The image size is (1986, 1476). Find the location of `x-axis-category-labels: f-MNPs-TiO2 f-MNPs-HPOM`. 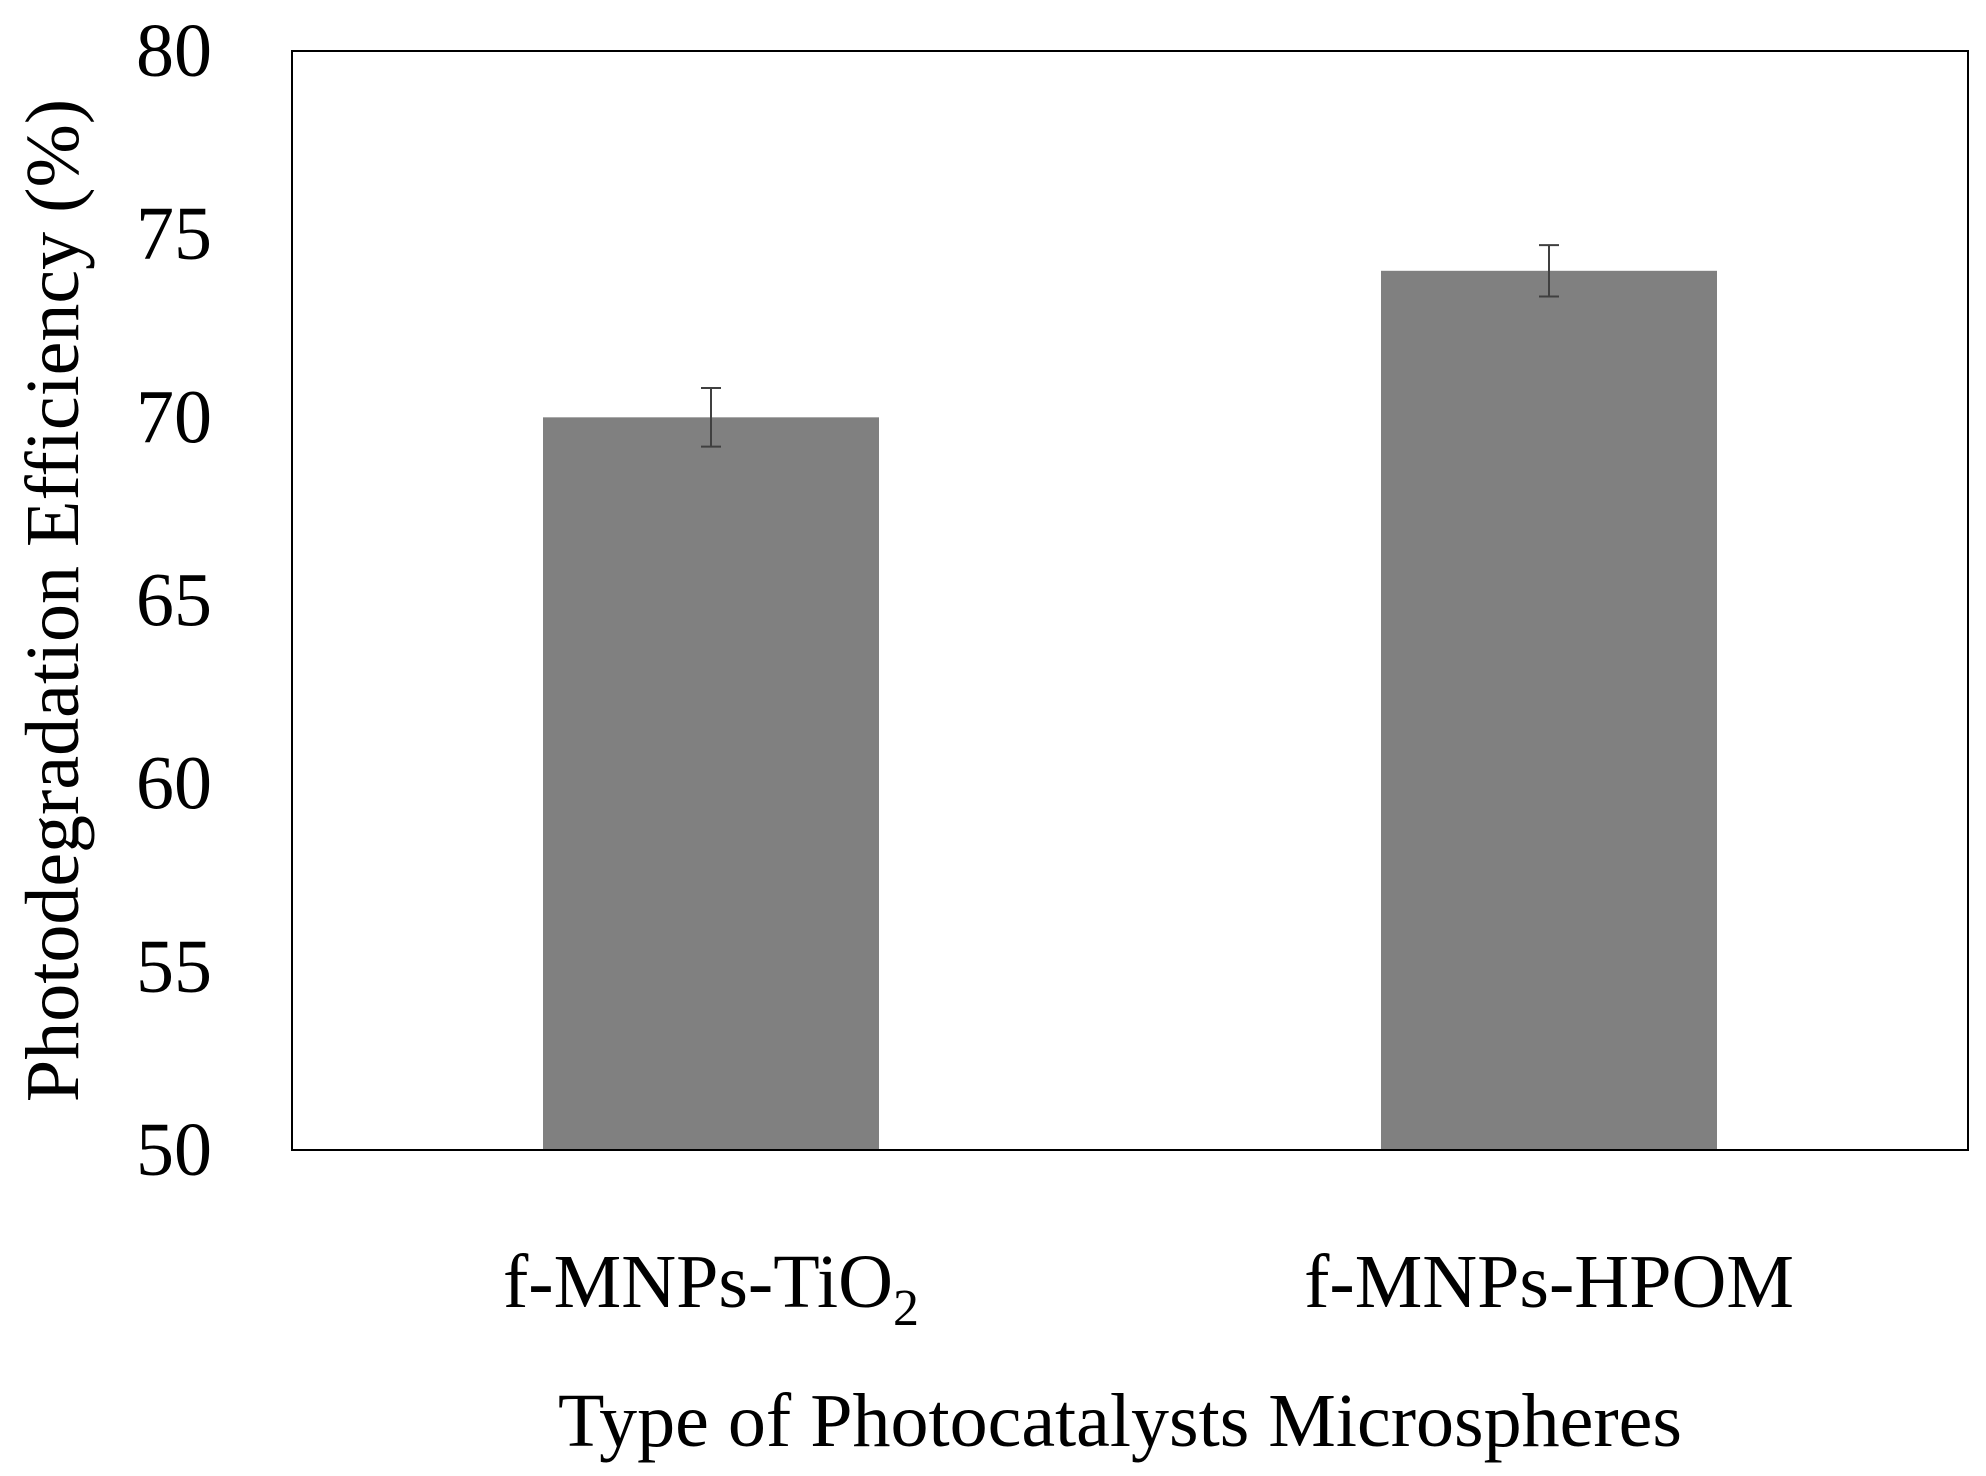

x-axis-category-labels: f-MNPs-TiO2 f-MNPs-HPOM is located at coordinates (1148, 1288).